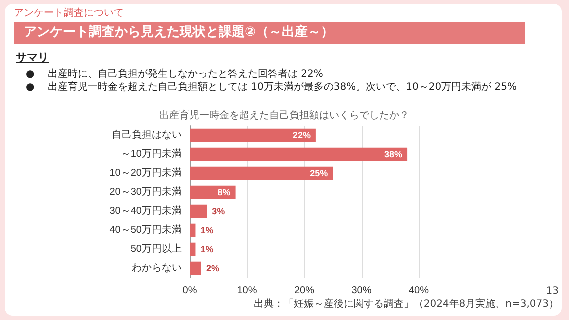 The image size is (569, 320). I want to click on y-tick-label: 自己負担はない, so click(147, 135).